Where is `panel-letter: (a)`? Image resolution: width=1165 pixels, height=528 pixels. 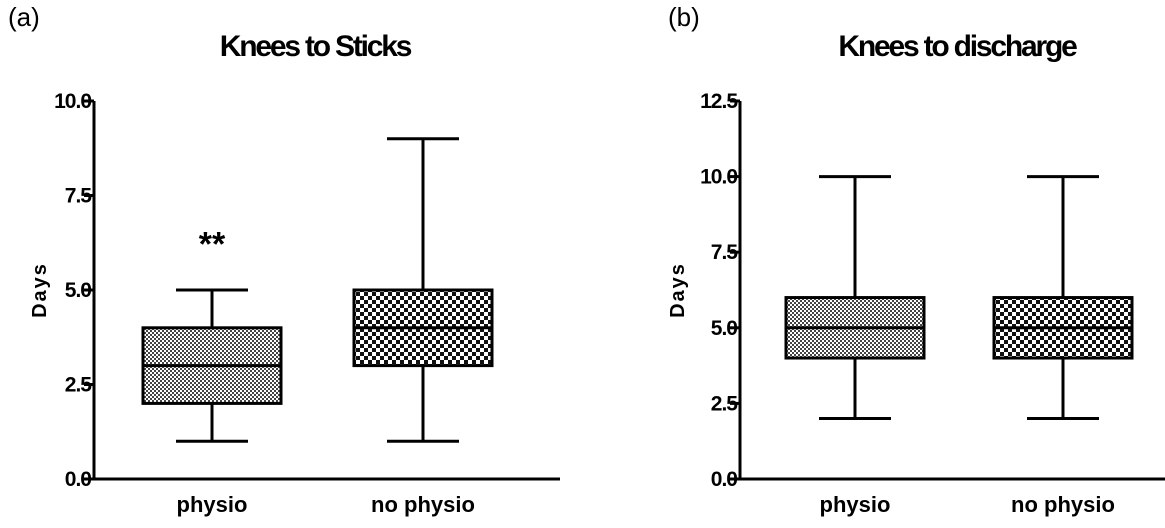 panel-letter: (a) is located at coordinates (24, 17).